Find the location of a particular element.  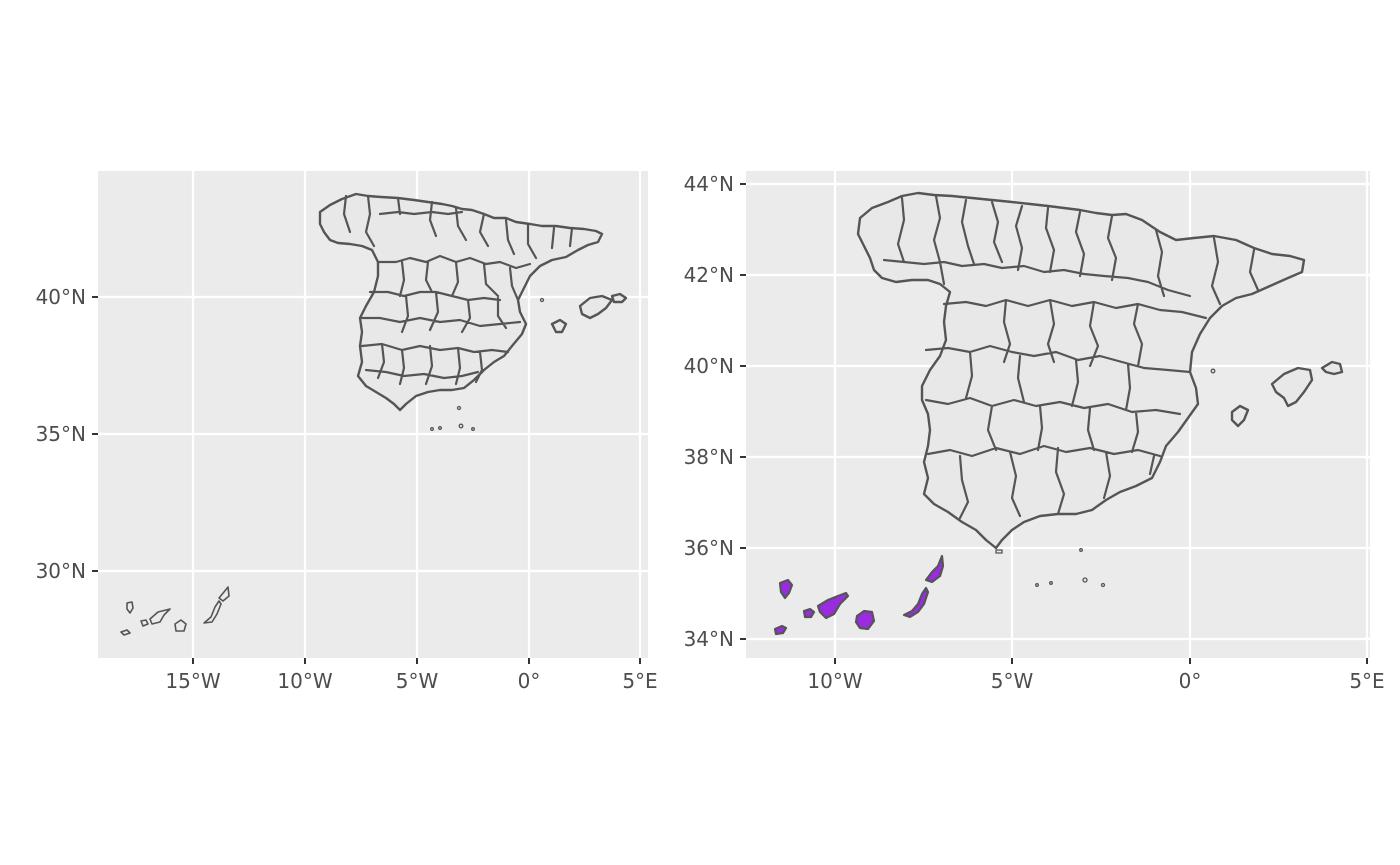

left-islet-chafarinas is located at coordinates (473, 429).